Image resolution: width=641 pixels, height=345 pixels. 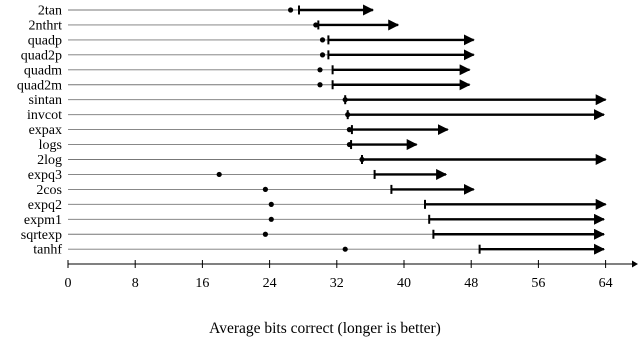 What do you see at coordinates (538, 283) in the screenshot?
I see `x-tick-label: 56` at bounding box center [538, 283].